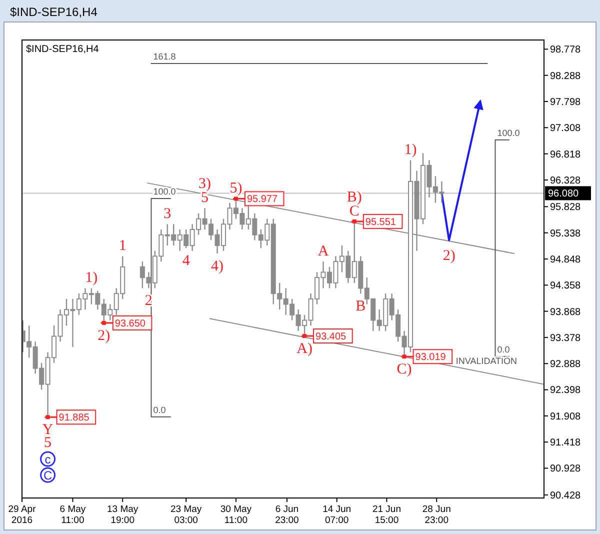  I want to click on y-tick-label: 97.798, so click(566, 102).